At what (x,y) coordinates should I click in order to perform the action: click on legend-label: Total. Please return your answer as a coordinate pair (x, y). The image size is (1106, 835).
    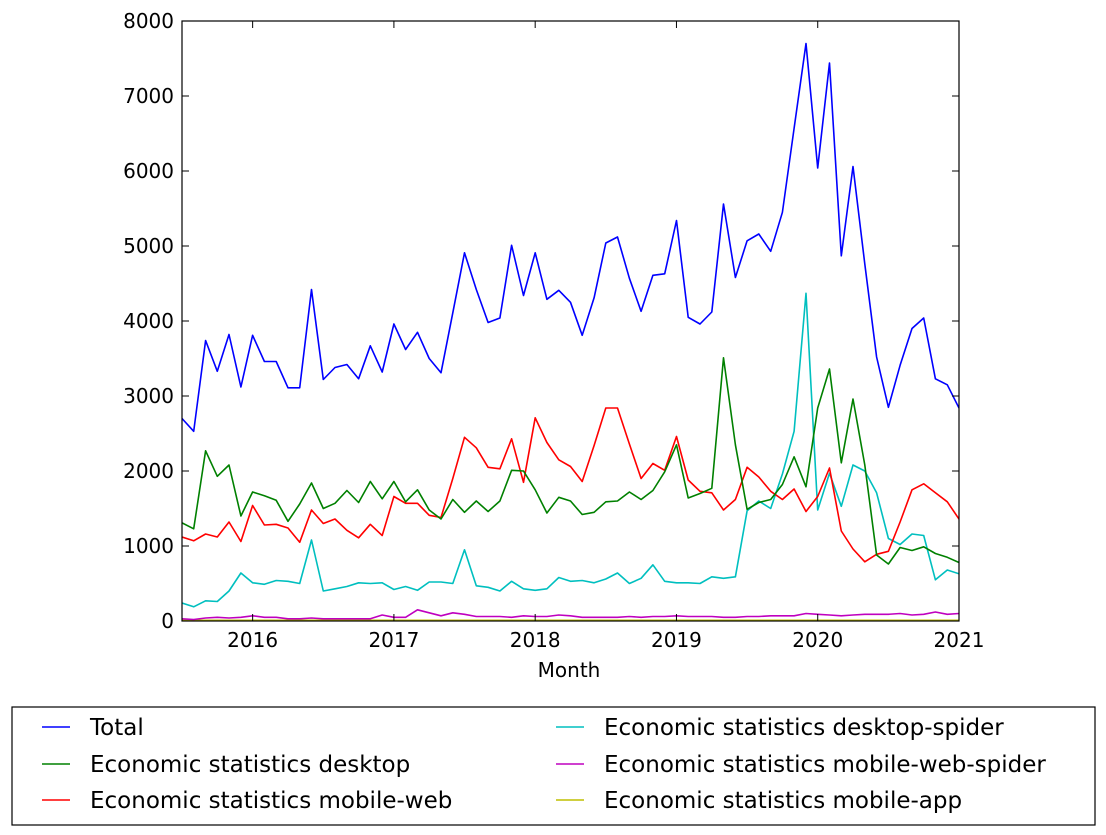
    Looking at the image, I should click on (116, 728).